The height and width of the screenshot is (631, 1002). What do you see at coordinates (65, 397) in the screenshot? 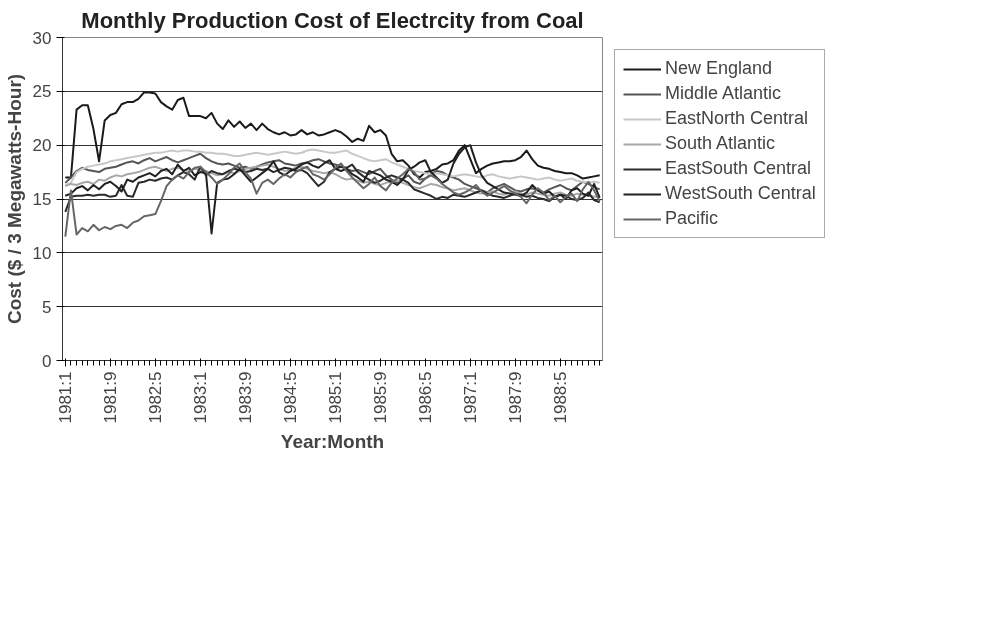
I see `x-tick-label: 1981:1` at bounding box center [65, 397].